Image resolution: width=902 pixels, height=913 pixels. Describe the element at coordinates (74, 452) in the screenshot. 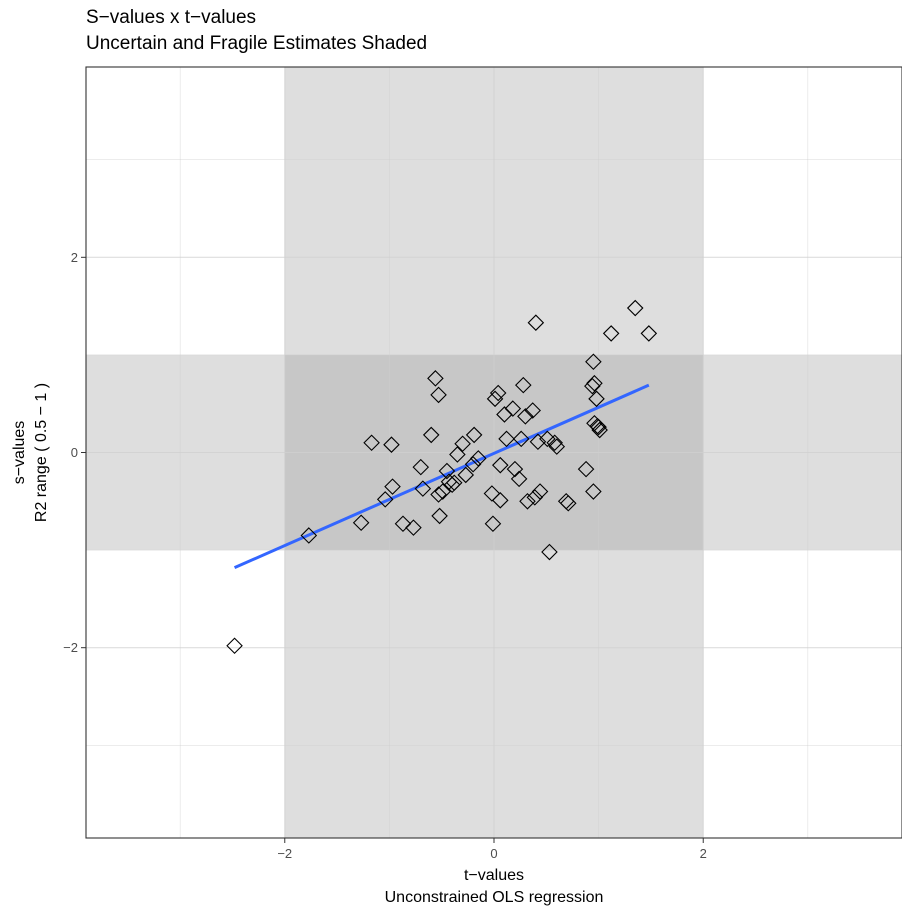

I see `y-tick-label: 0` at that location.